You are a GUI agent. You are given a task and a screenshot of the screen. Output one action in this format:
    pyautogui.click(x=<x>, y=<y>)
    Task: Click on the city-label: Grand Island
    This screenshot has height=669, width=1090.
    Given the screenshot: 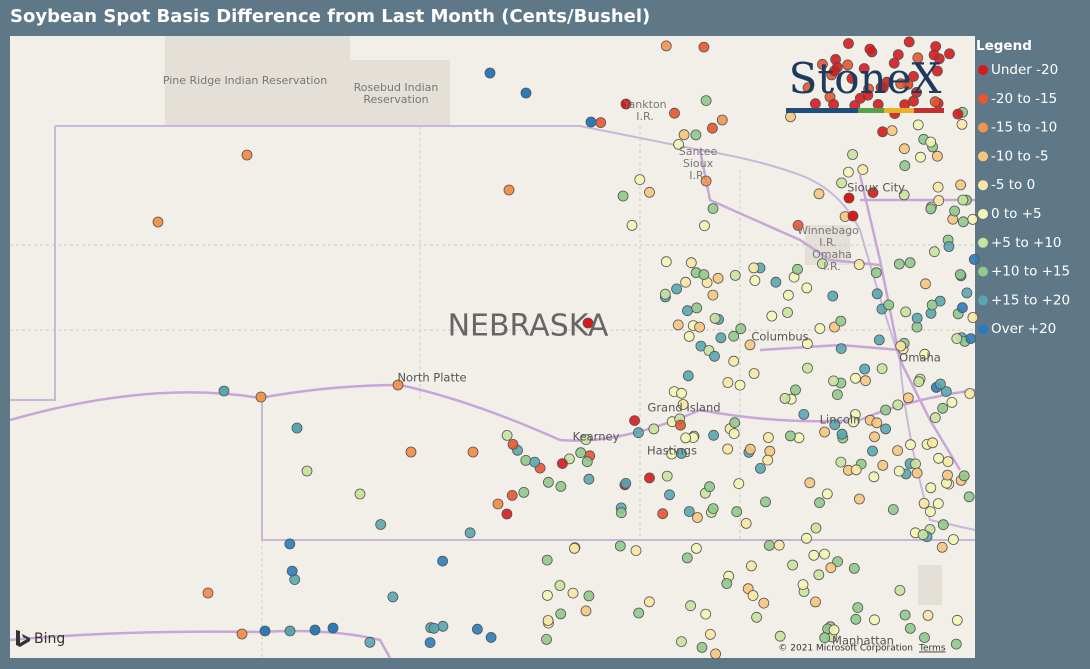 What is the action you would take?
    pyautogui.click(x=683, y=408)
    